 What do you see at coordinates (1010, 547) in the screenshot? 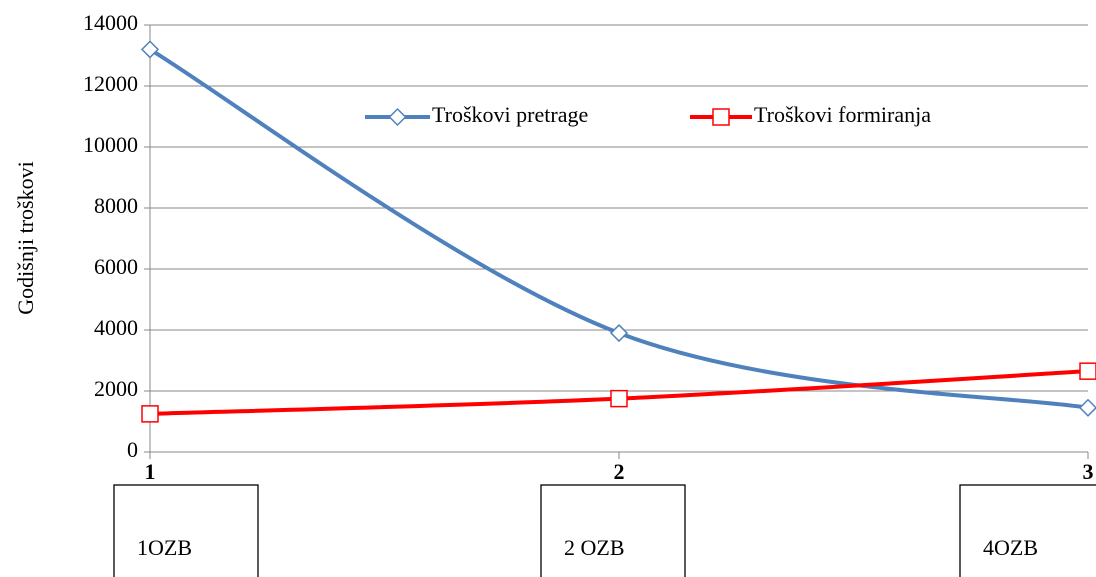
I see `annotation: 4OZB` at bounding box center [1010, 547].